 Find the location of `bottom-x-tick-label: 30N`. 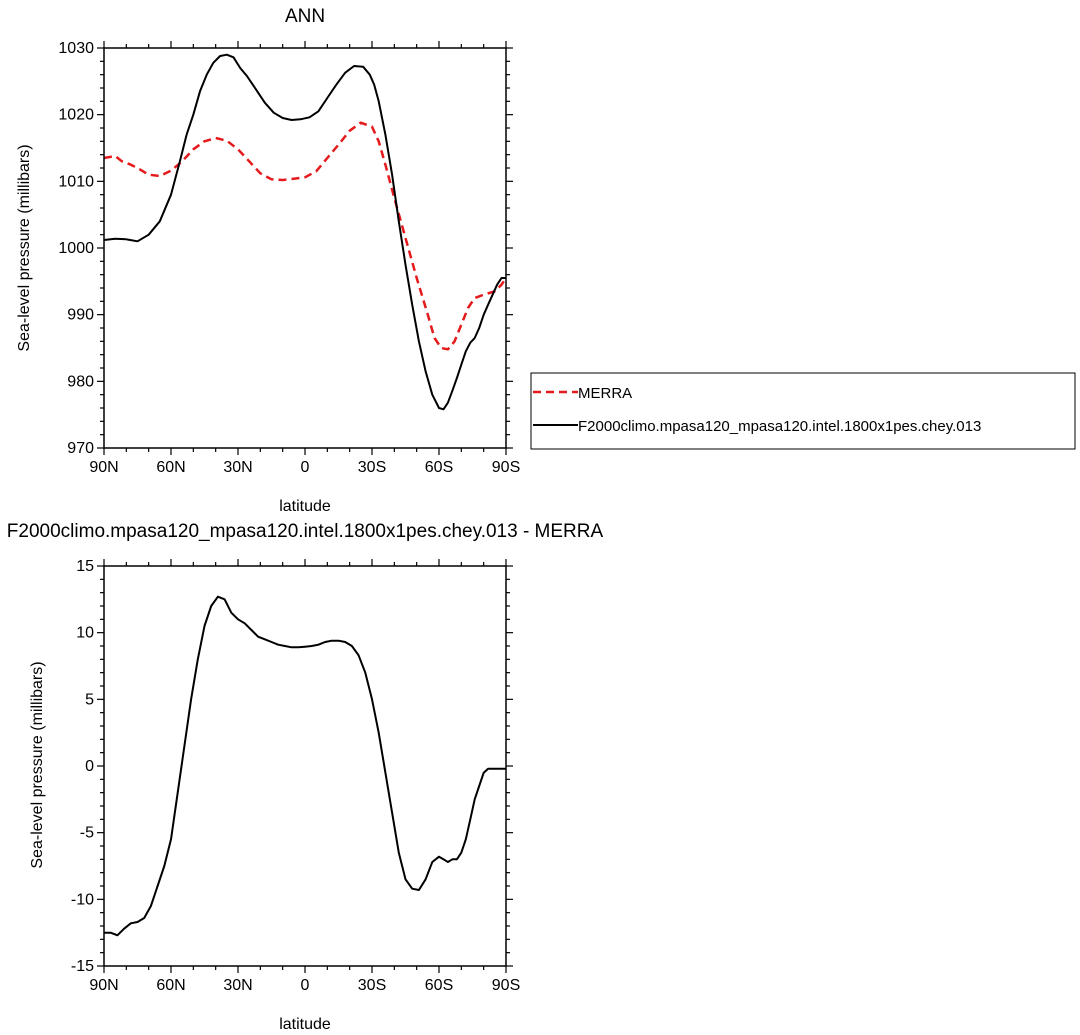

bottom-x-tick-label: 30N is located at coordinates (237, 985).